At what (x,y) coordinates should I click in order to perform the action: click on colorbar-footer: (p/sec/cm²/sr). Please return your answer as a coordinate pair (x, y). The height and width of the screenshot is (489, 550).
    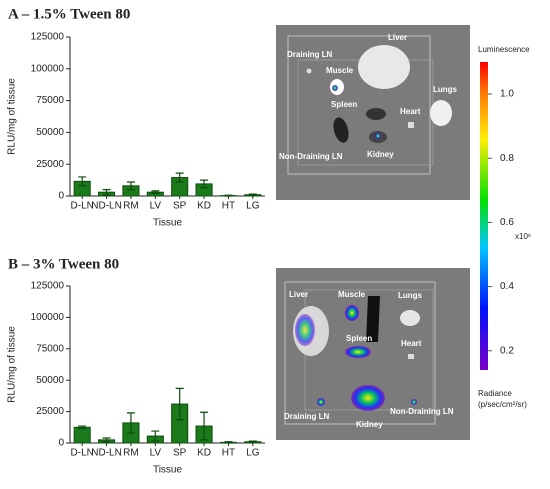
    Looking at the image, I should click on (502, 404).